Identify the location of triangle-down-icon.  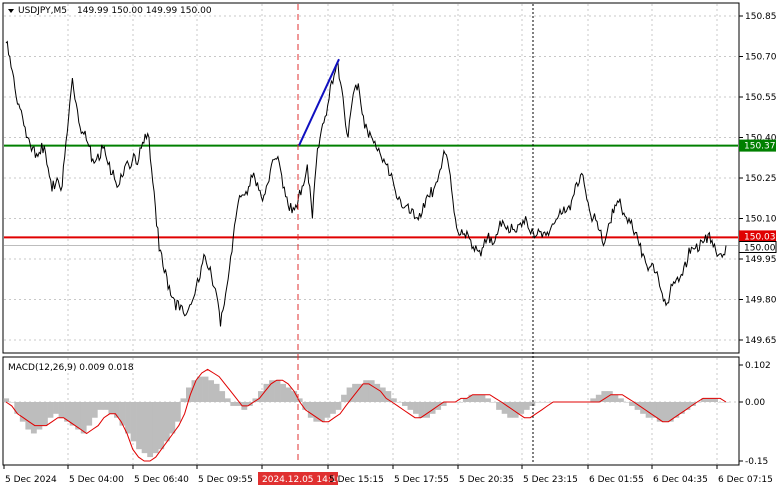
(11, 11).